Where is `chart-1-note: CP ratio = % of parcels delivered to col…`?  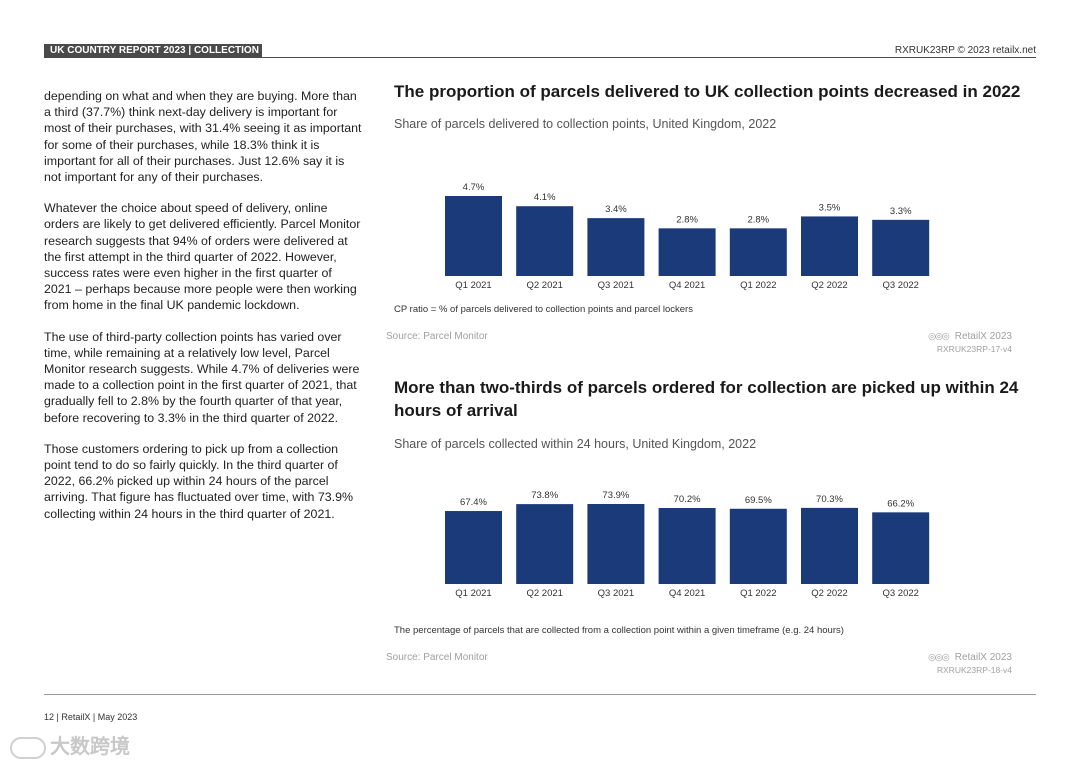 chart-1-note: CP ratio = % of parcels delivered to col… is located at coordinates (543, 309).